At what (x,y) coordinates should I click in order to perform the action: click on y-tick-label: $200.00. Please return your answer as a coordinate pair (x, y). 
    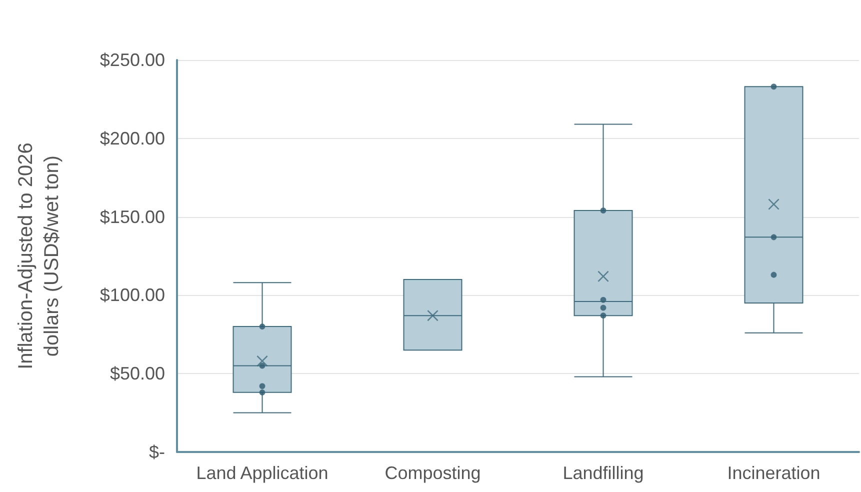
    Looking at the image, I should click on (132, 138).